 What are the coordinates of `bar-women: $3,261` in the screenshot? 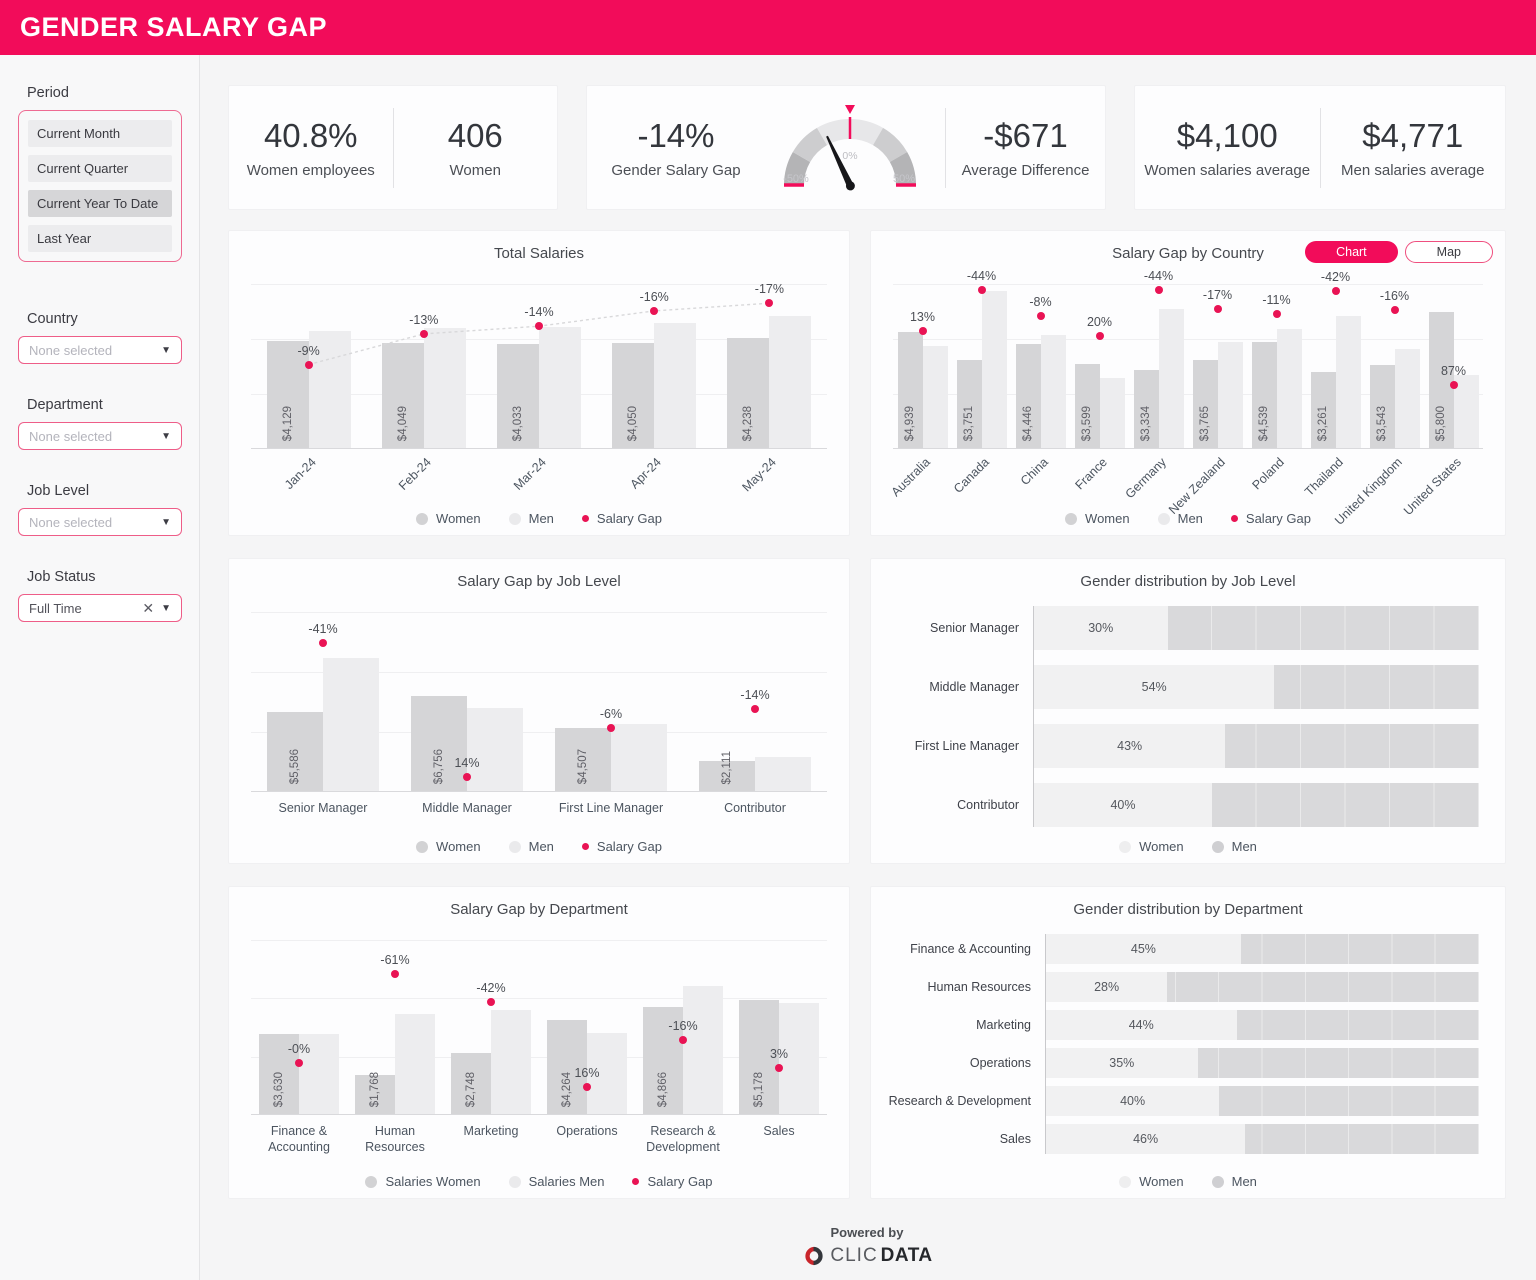 It's located at (1323, 409).